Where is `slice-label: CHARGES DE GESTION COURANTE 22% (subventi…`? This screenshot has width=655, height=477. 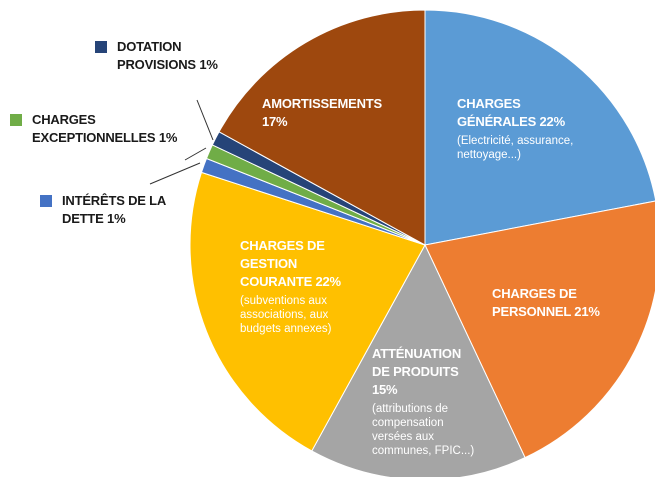
slice-label: CHARGES DE GESTION COURANTE 22% (subventi… is located at coordinates (294, 286).